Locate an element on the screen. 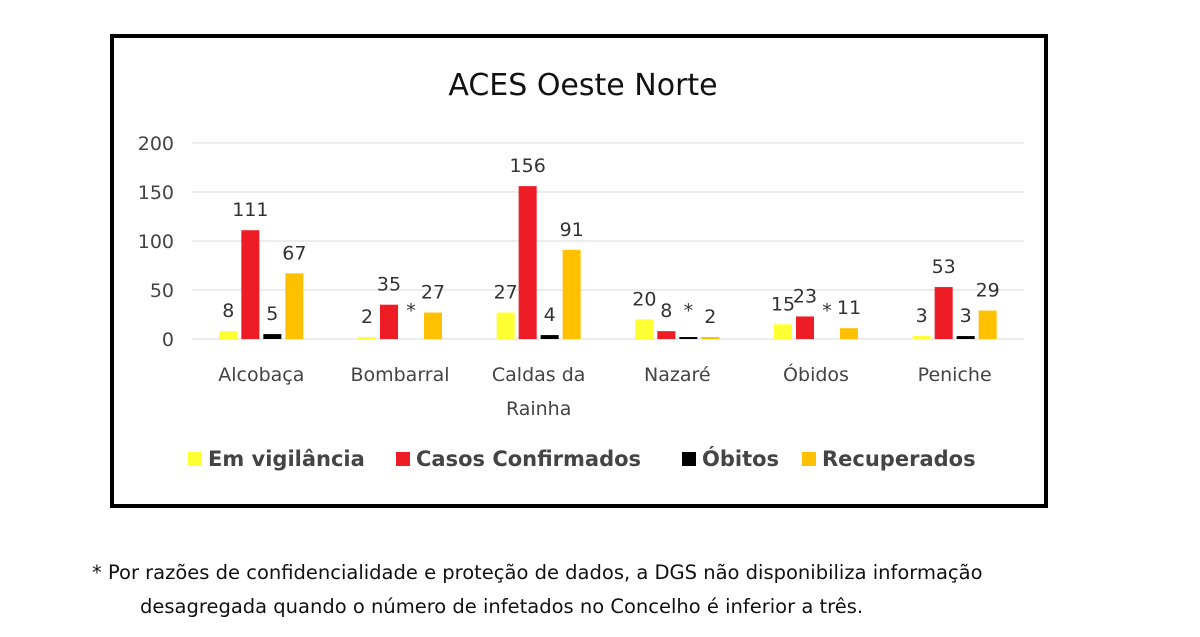 The width and height of the screenshot is (1200, 637). x-tick-label: Caldas da is located at coordinates (539, 375).